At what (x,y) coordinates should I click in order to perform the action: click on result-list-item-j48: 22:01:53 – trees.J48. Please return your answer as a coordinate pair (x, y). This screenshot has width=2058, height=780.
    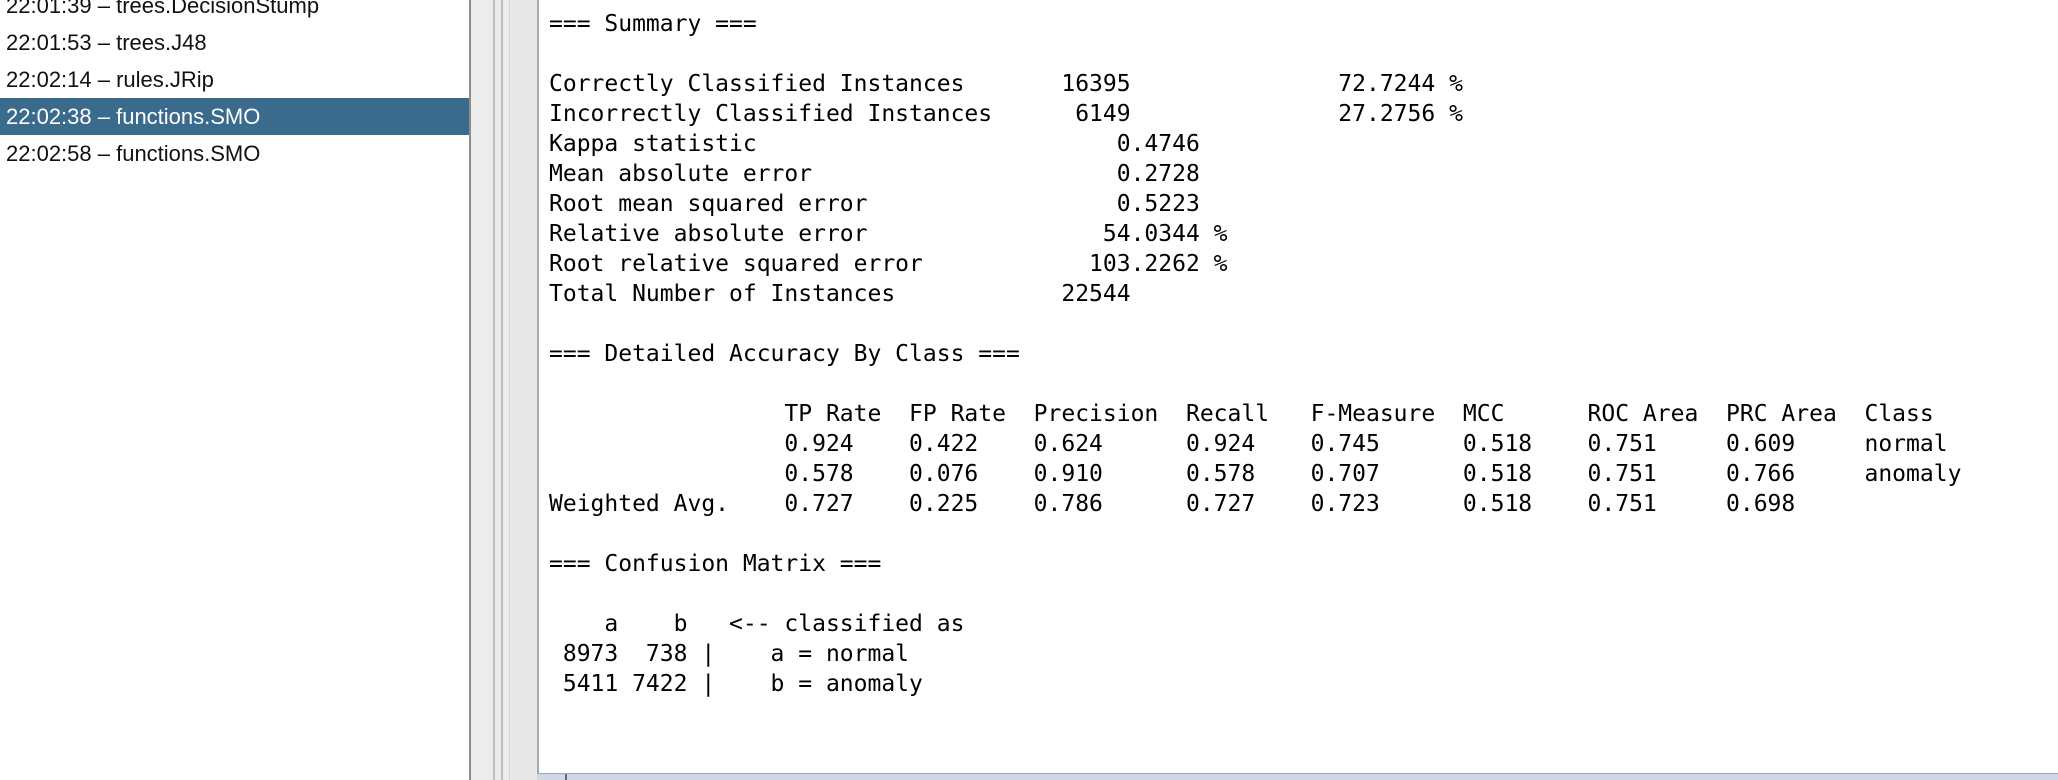
    Looking at the image, I should click on (106, 42).